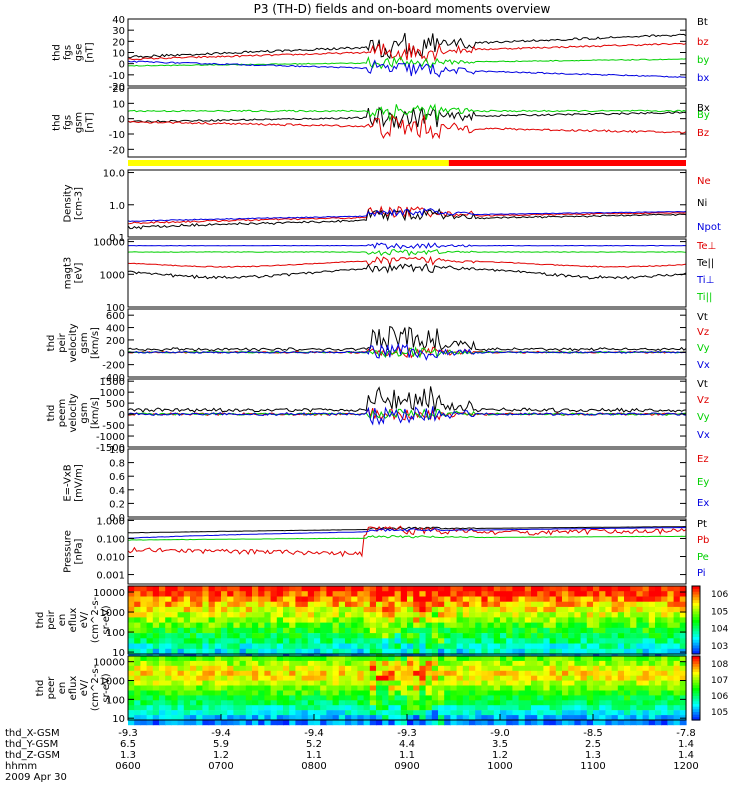 This screenshot has width=750, height=800. Describe the element at coordinates (703, 557) in the screenshot. I see `legend-entry: Pe` at that location.